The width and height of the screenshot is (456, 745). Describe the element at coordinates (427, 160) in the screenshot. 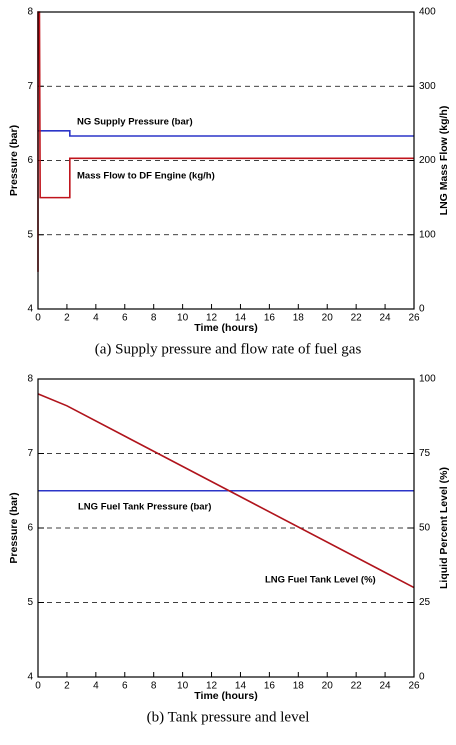

I see `y2-tick-label: 200` at that location.